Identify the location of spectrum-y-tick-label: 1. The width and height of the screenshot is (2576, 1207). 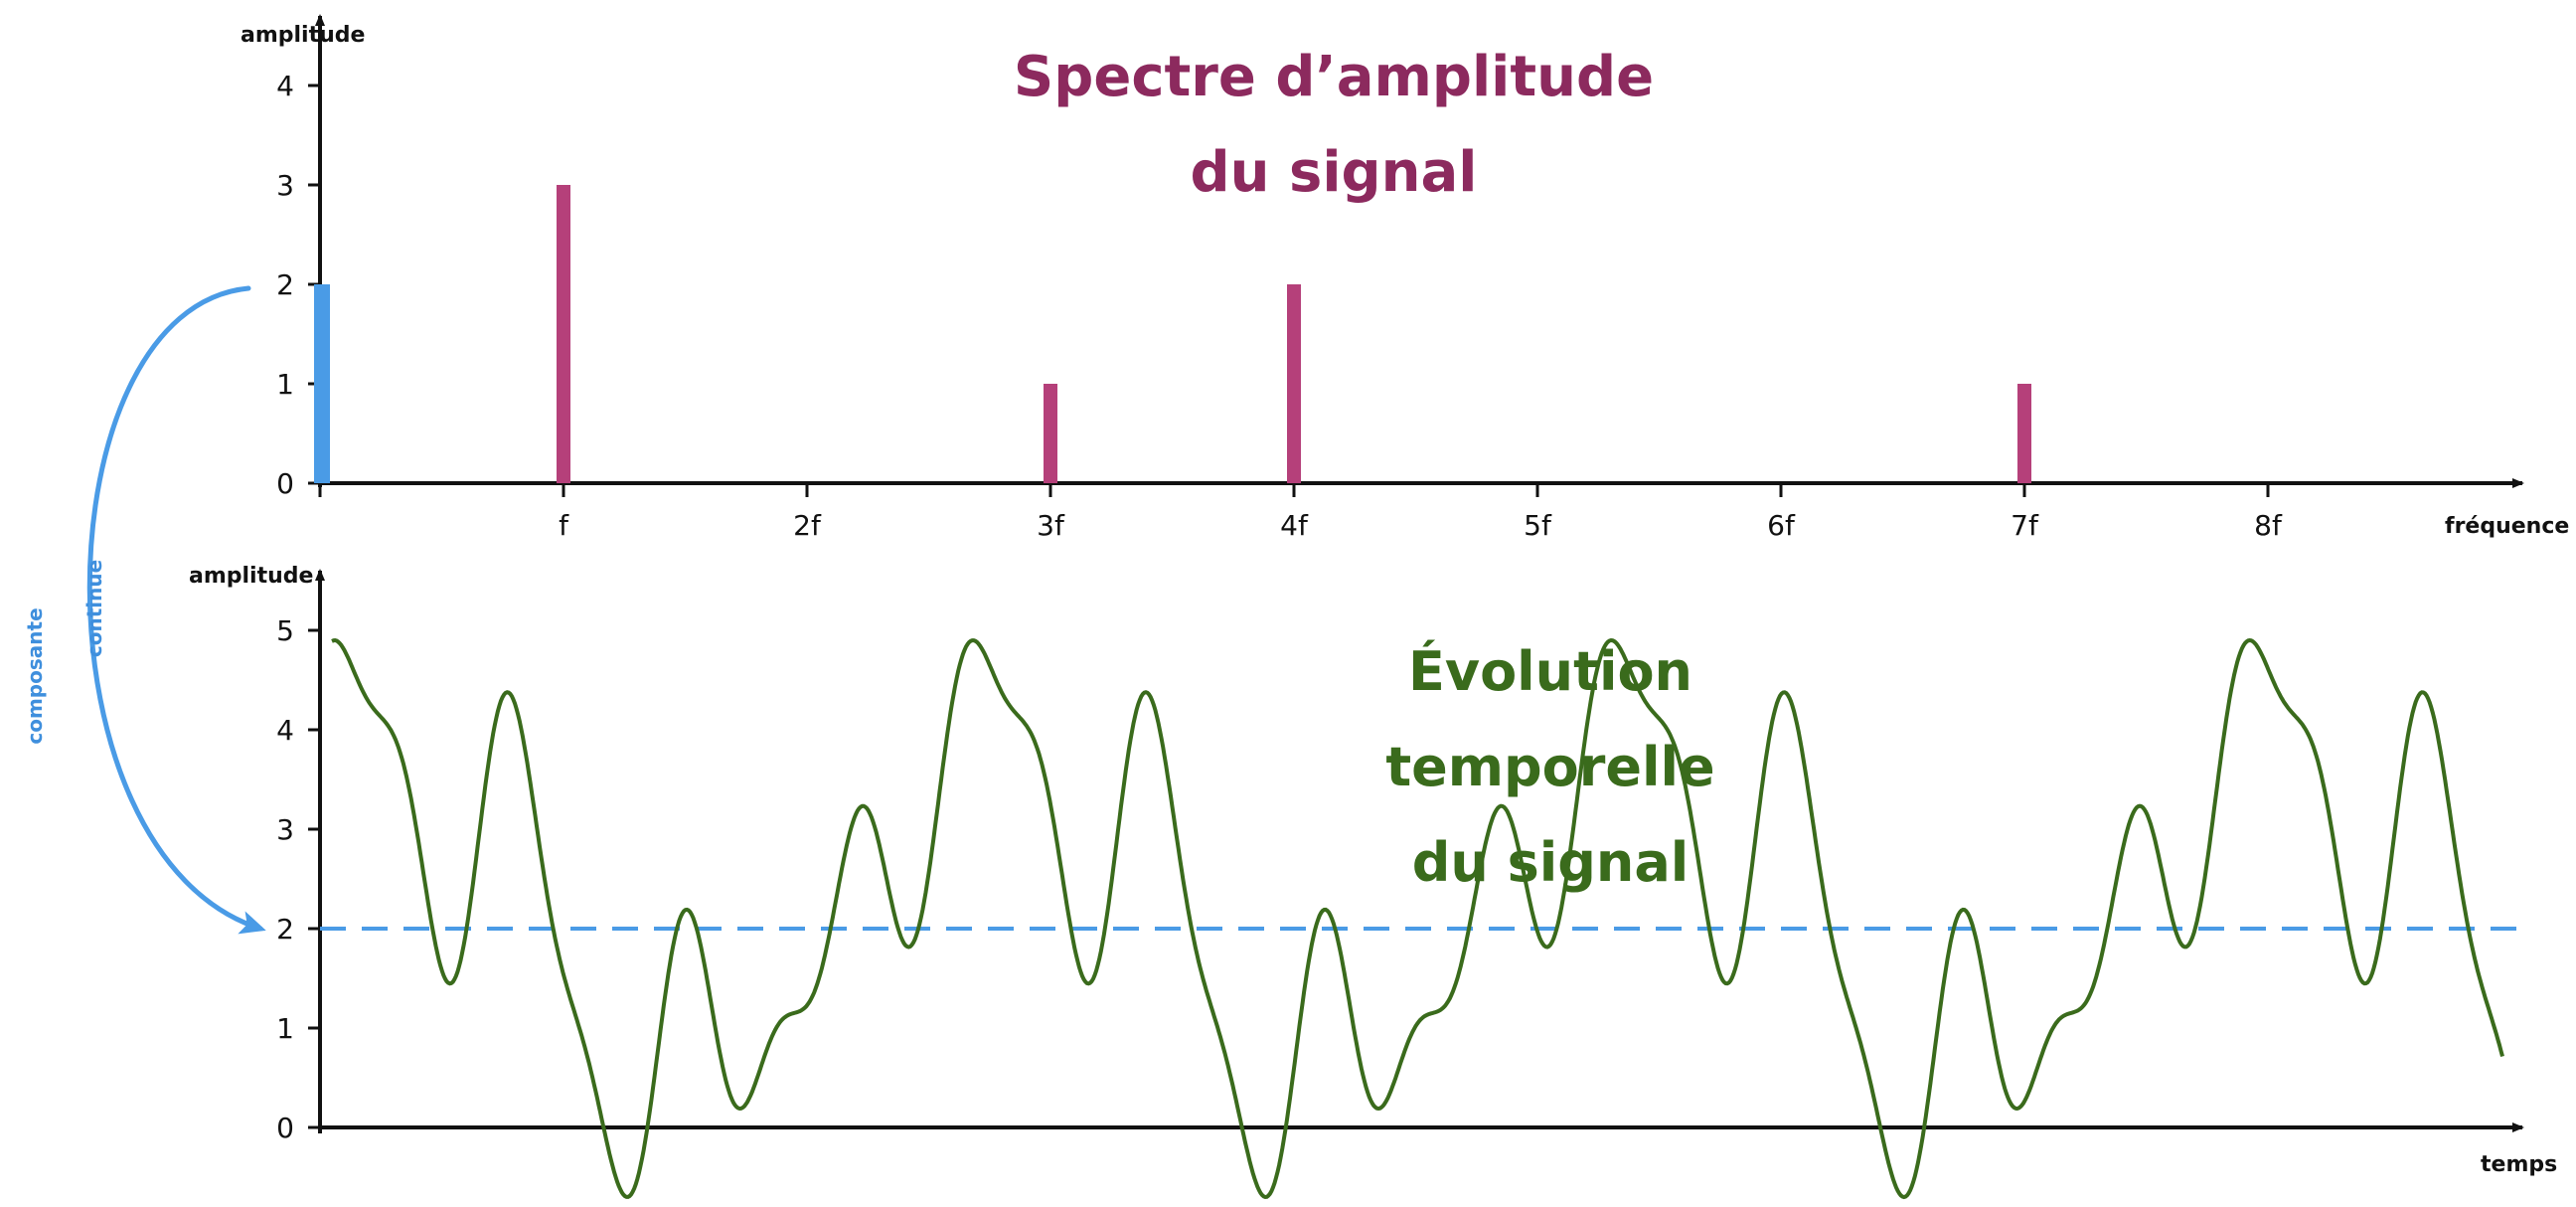
(285, 384).